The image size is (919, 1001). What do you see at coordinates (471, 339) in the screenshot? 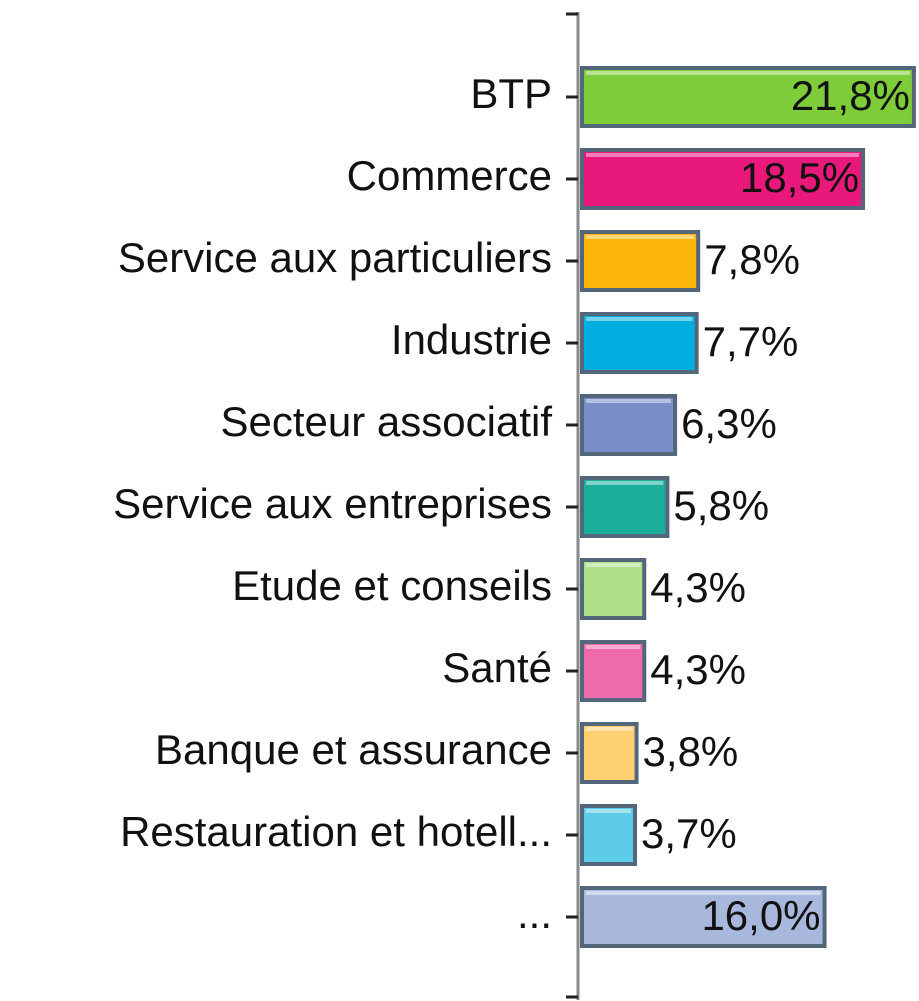
I see `category-label: Industrie` at bounding box center [471, 339].